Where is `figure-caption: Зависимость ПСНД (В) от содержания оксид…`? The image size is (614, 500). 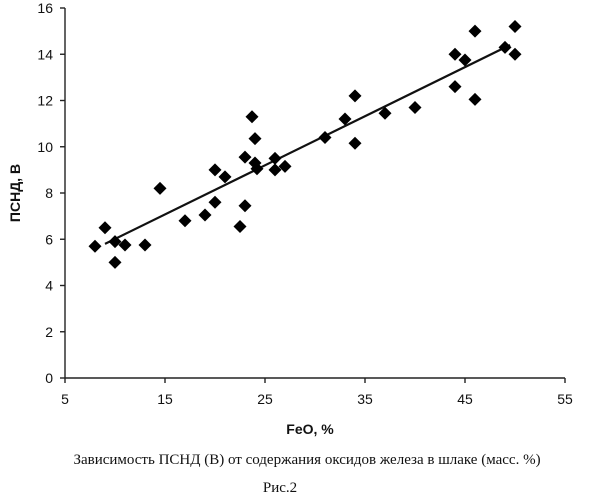 figure-caption: Зависимость ПСНД (В) от содержания оксид… is located at coordinates (307, 460).